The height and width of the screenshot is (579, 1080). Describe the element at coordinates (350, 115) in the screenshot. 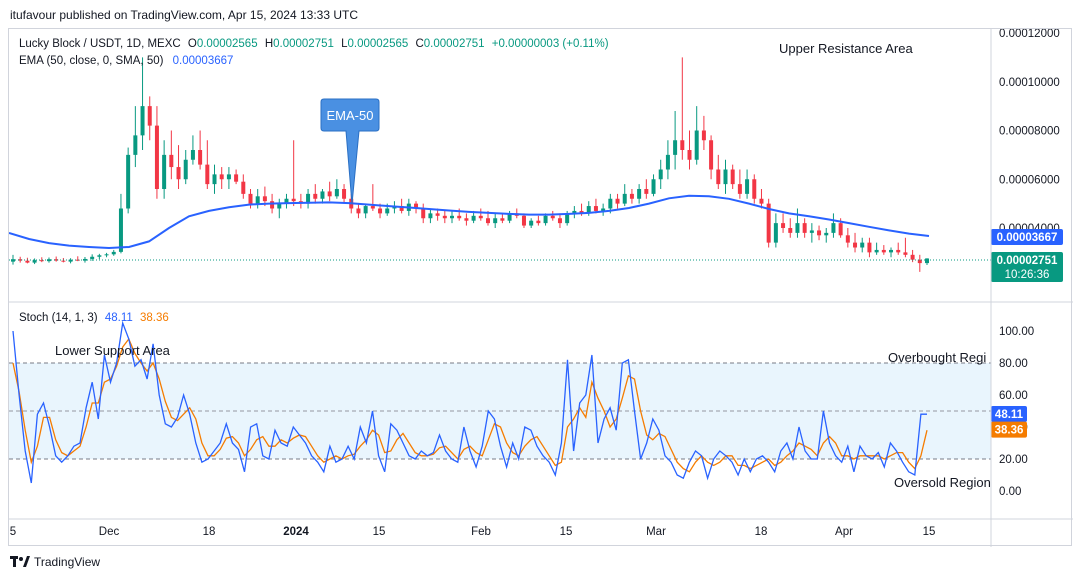

I see `ema-callout-label: EMA-50` at that location.